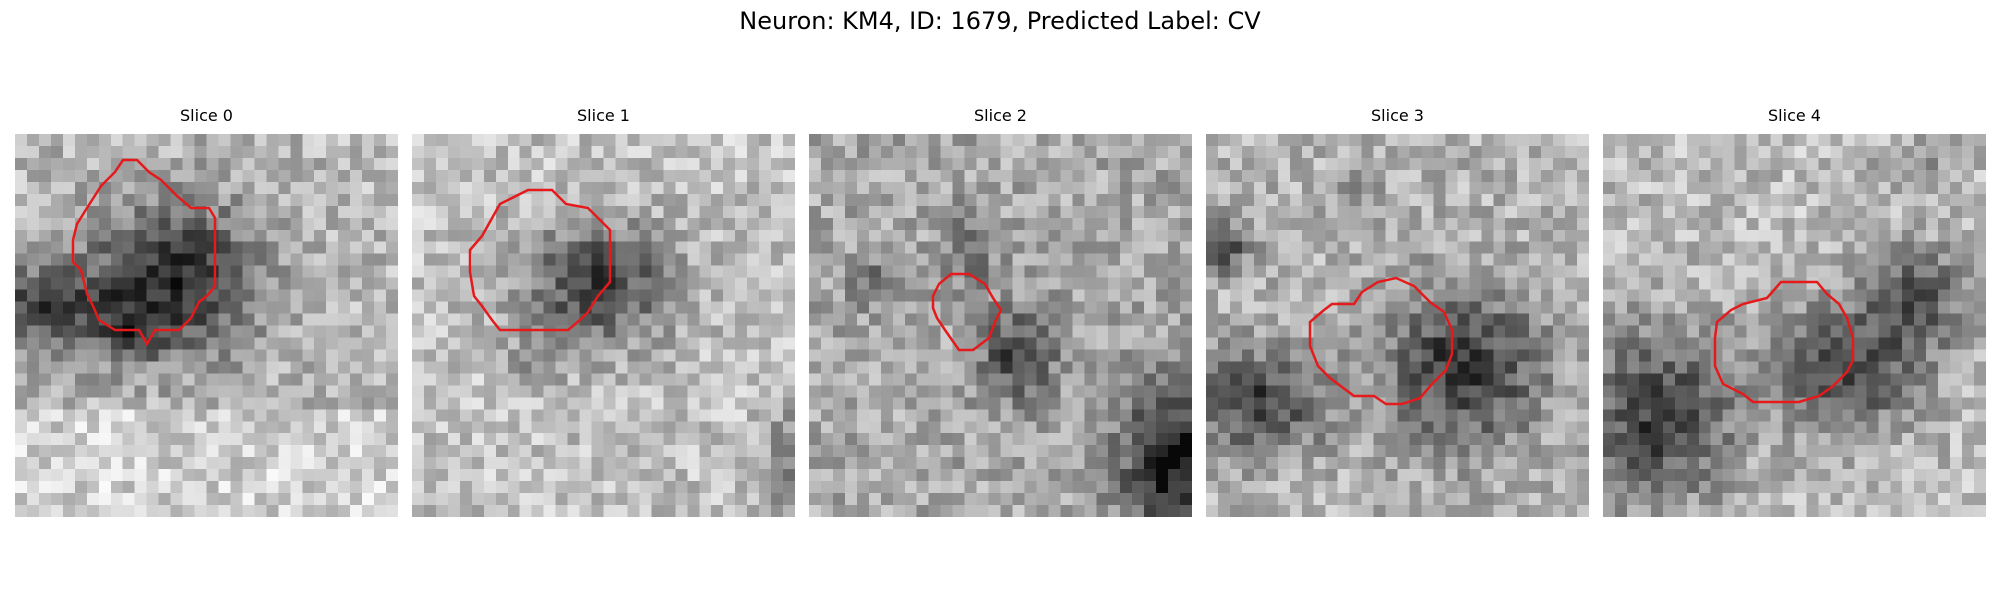  Describe the element at coordinates (1794, 115) in the screenshot. I see `slice-title-4: Slice 4` at that location.